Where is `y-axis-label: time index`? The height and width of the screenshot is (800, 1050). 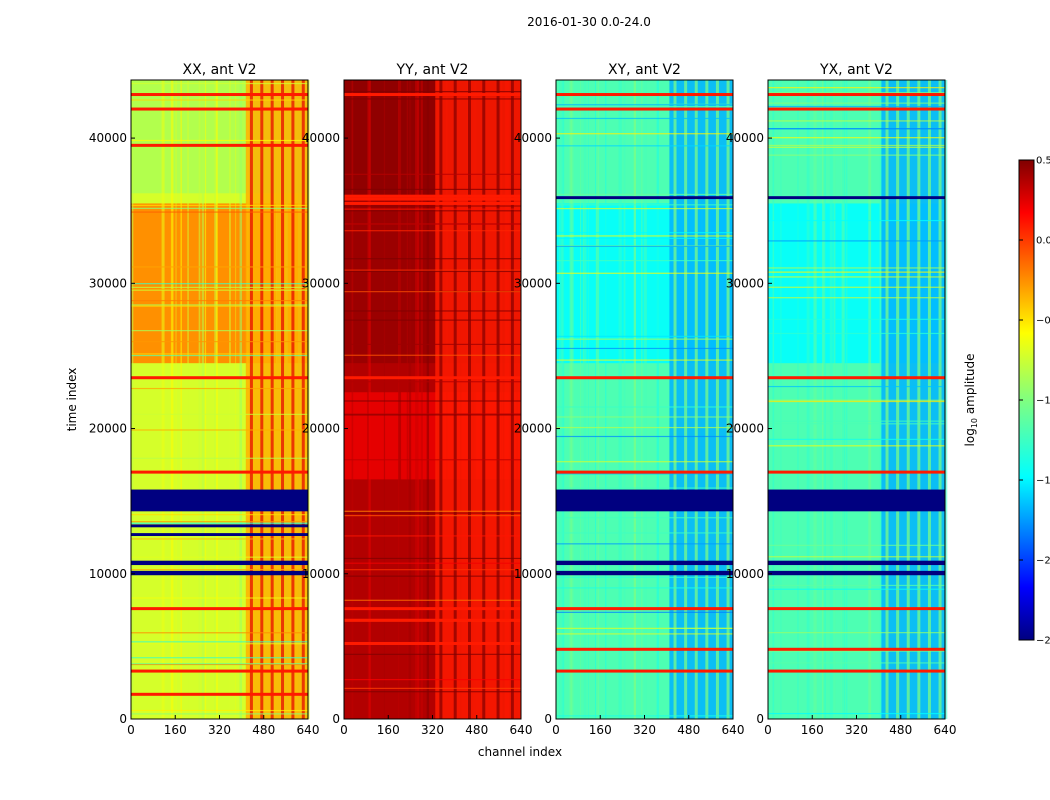 y-axis-label: time index is located at coordinates (72, 400).